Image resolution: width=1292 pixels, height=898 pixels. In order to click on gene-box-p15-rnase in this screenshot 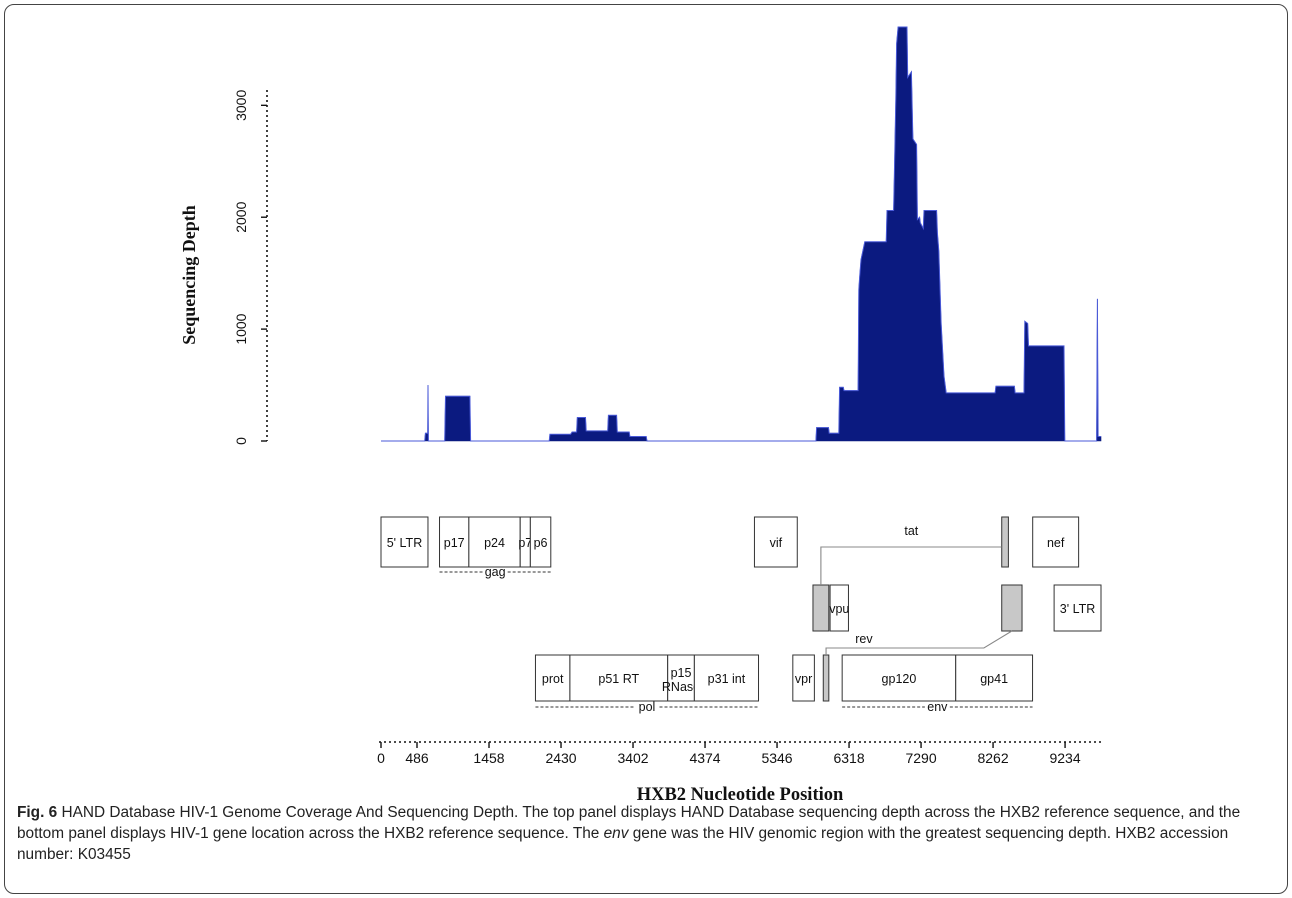, I will do `click(681, 678)`.